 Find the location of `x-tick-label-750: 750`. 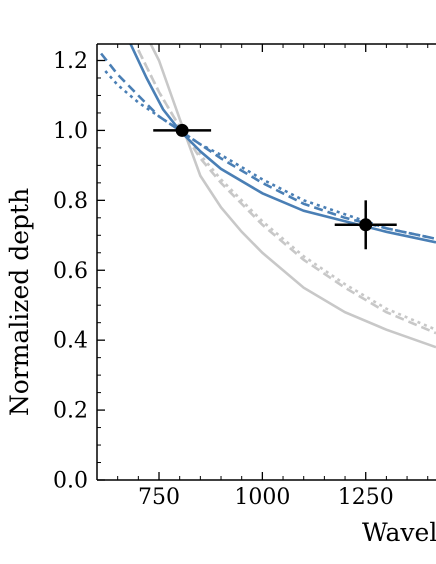

x-tick-label-750: 750 is located at coordinates (159, 497).